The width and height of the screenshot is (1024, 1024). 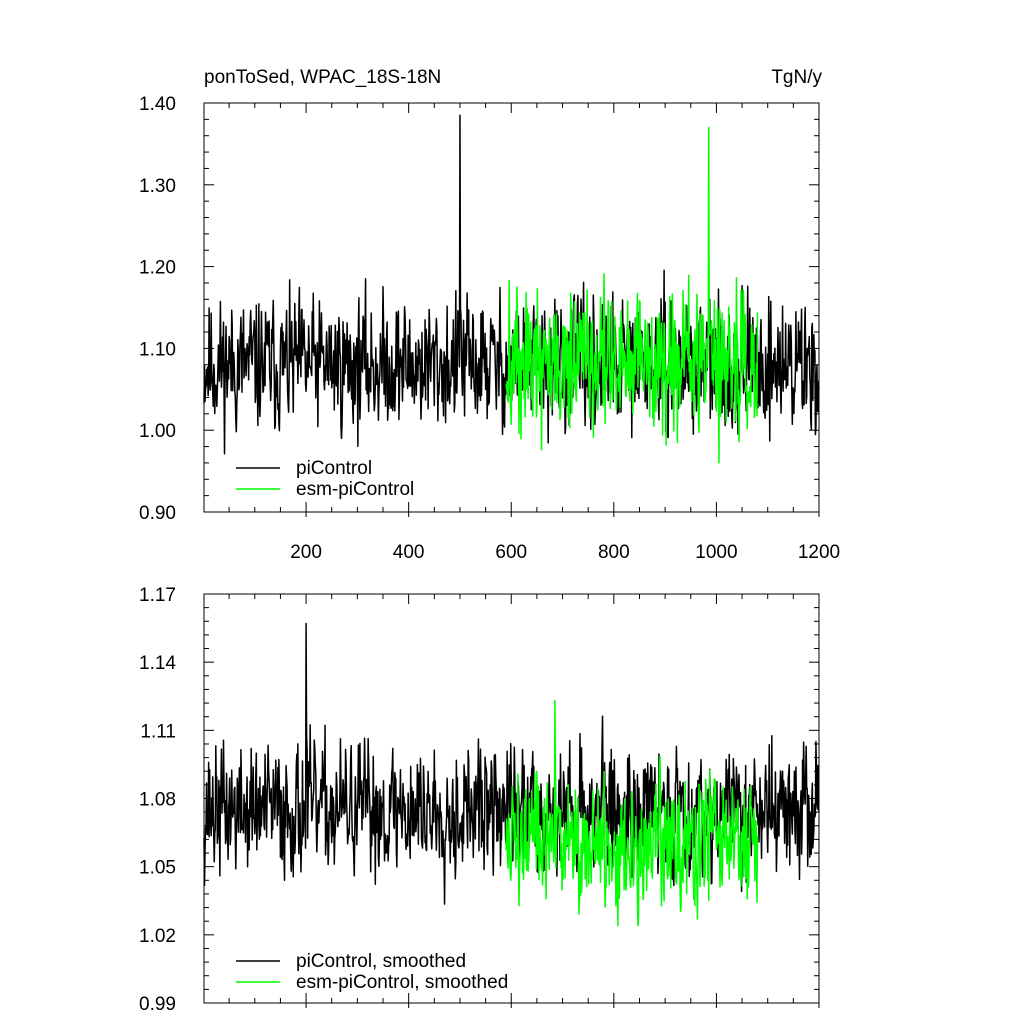 What do you see at coordinates (355, 489) in the screenshot?
I see `legend-label-esm-picontrol: esm-piControl` at bounding box center [355, 489].